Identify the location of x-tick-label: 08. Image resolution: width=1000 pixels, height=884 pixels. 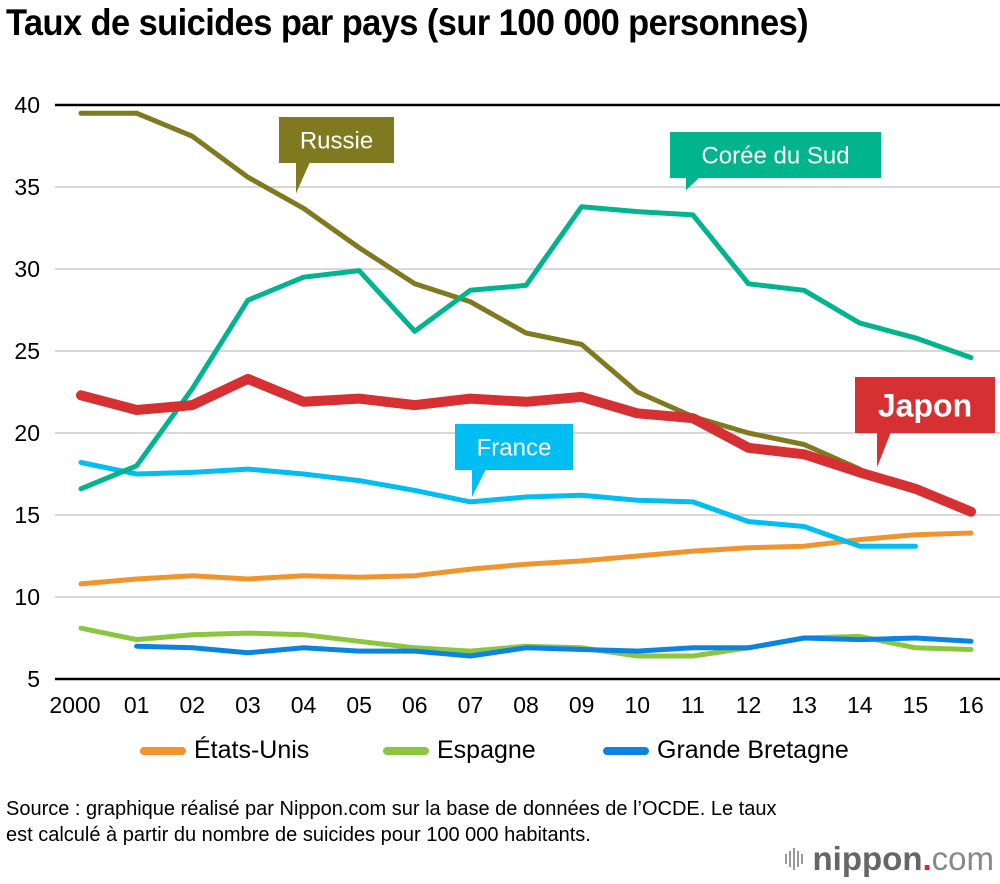
(526, 705).